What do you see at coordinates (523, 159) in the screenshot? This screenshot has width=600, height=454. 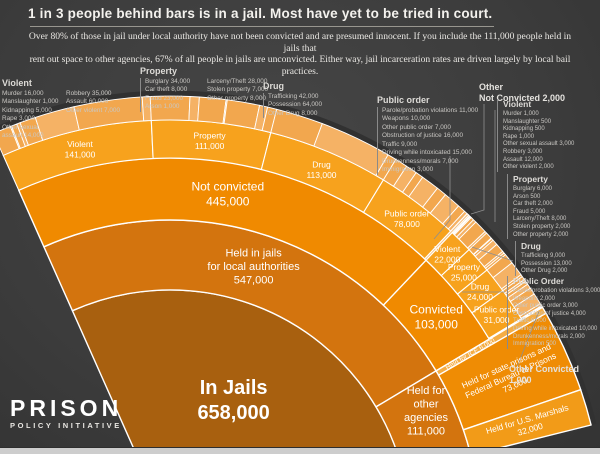 I see `legend-item: Assault 12,000` at bounding box center [523, 159].